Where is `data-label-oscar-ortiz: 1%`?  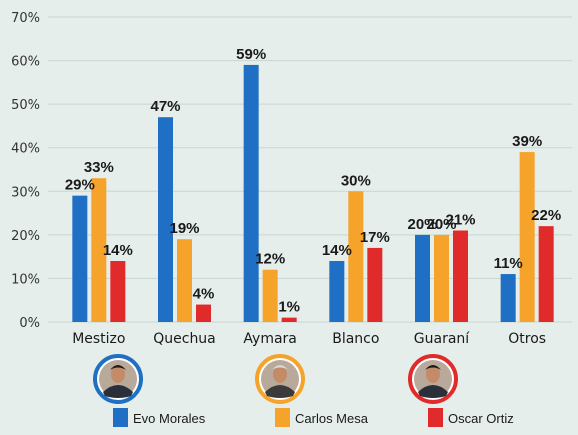
data-label-oscar-ortiz: 1% is located at coordinates (289, 307).